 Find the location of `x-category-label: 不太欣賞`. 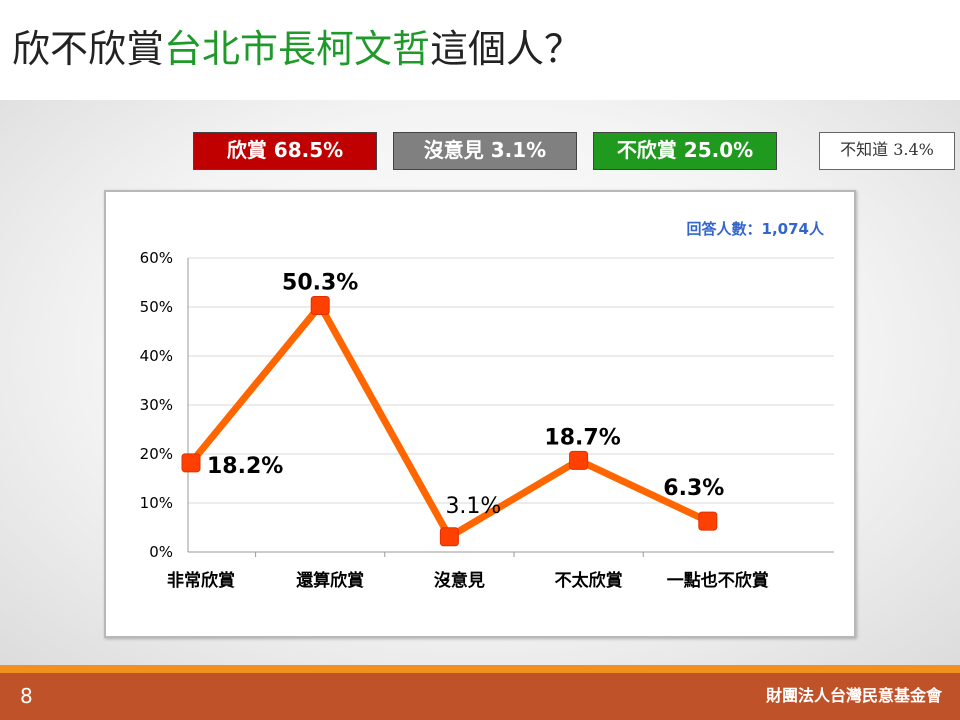

x-category-label: 不太欣賞 is located at coordinates (589, 580).